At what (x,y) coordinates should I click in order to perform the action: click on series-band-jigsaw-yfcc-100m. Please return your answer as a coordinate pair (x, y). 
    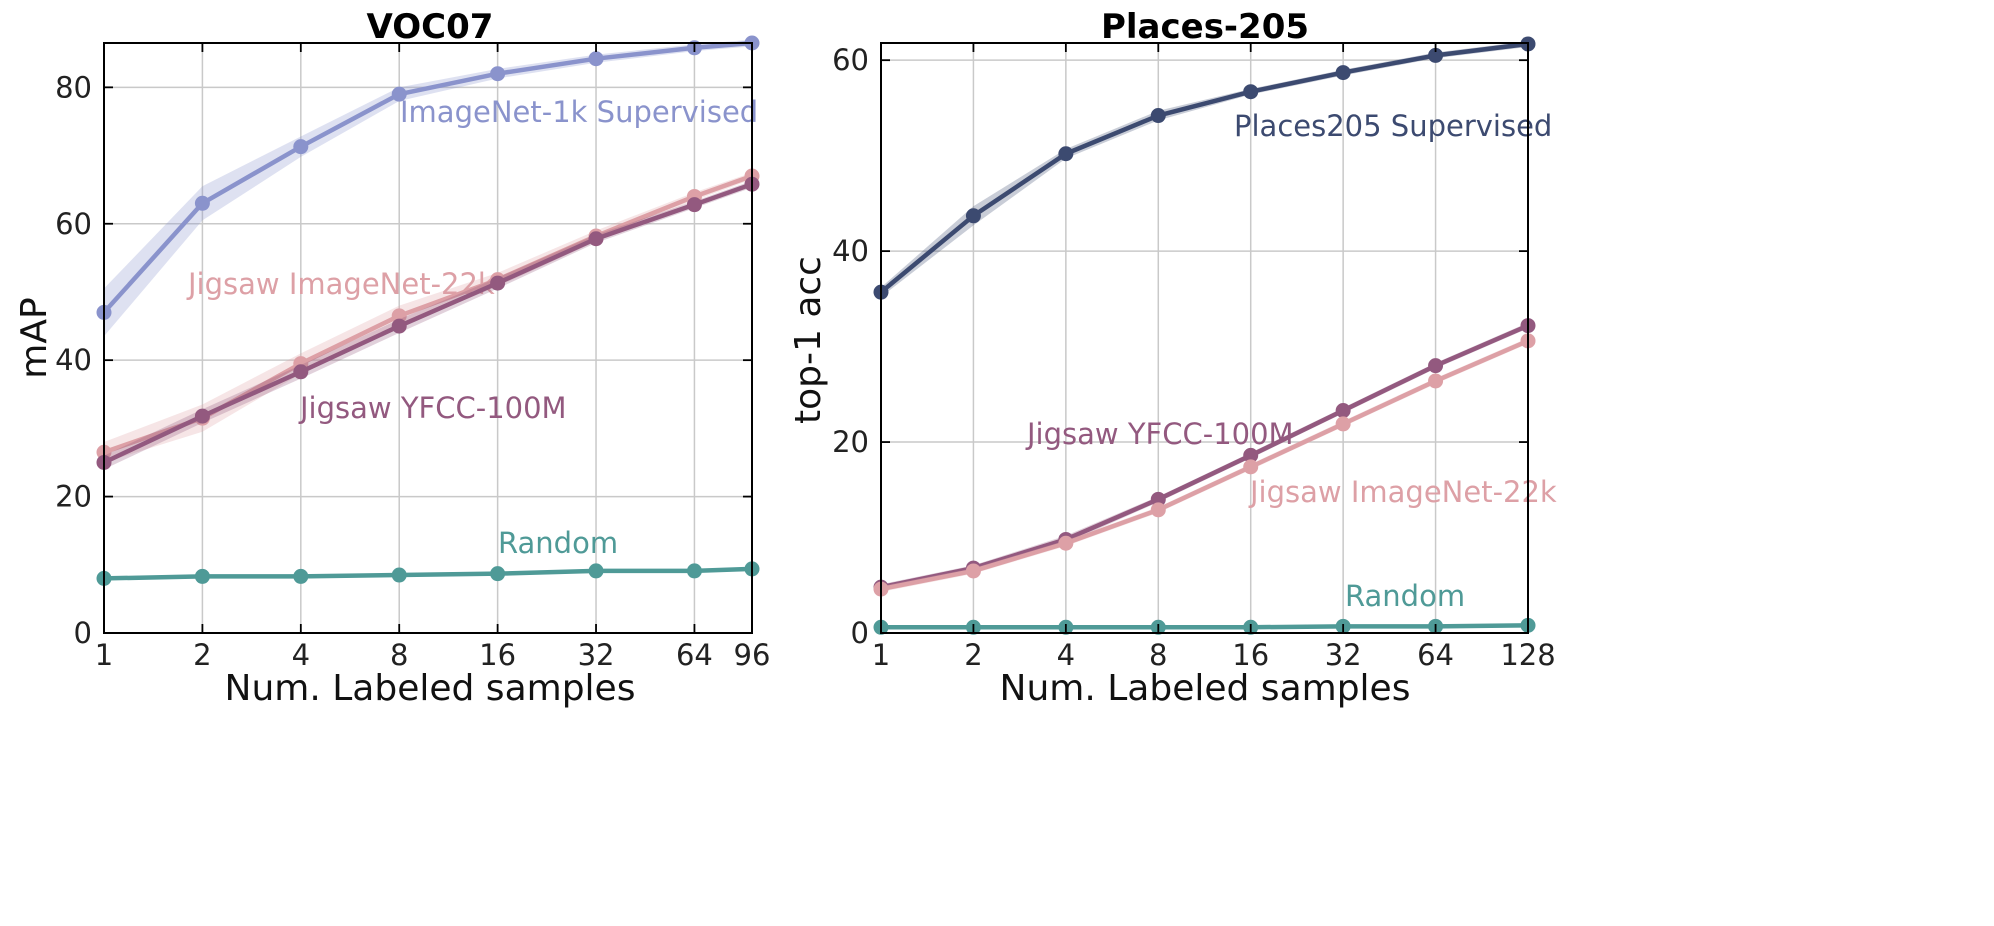
    Looking at the image, I should click on (428, 325).